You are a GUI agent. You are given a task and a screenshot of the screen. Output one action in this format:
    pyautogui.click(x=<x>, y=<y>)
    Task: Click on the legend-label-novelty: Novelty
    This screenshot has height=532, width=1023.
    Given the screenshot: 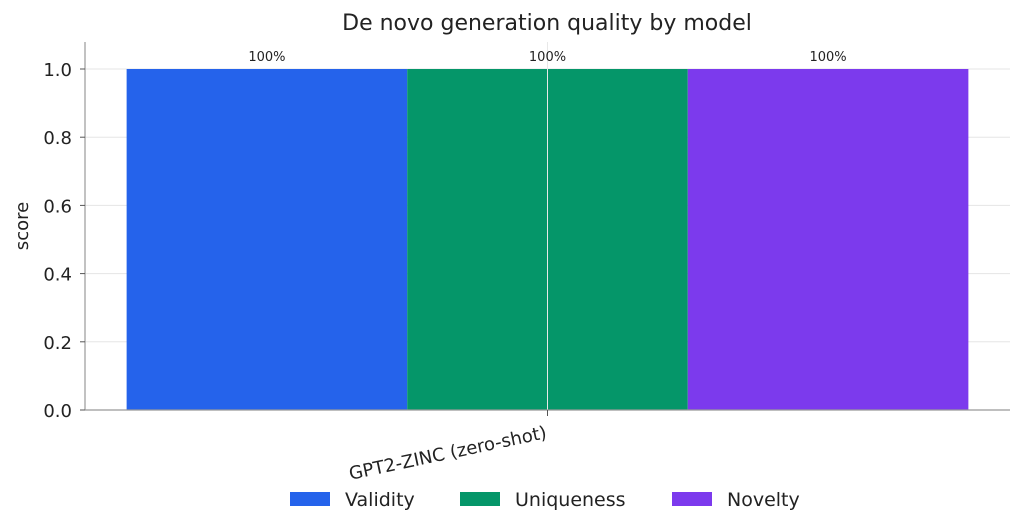 What is the action you would take?
    pyautogui.click(x=763, y=500)
    